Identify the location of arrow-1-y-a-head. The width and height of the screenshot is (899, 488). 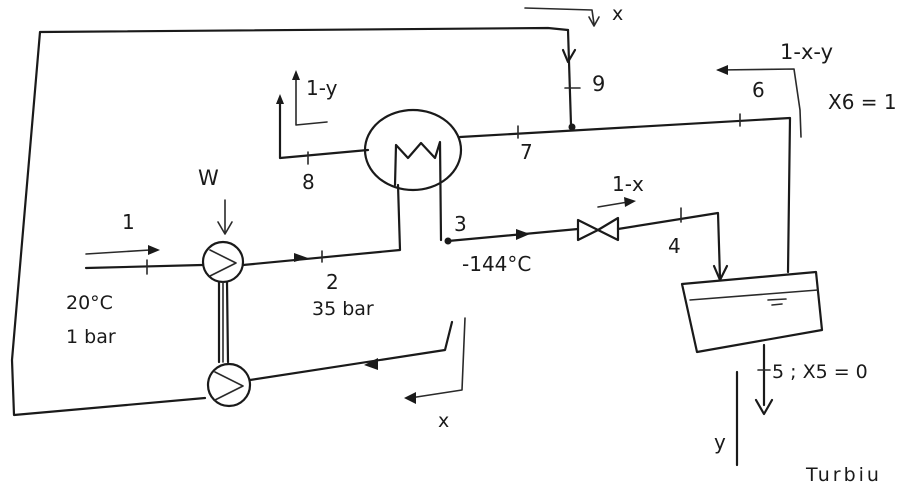
(296, 75).